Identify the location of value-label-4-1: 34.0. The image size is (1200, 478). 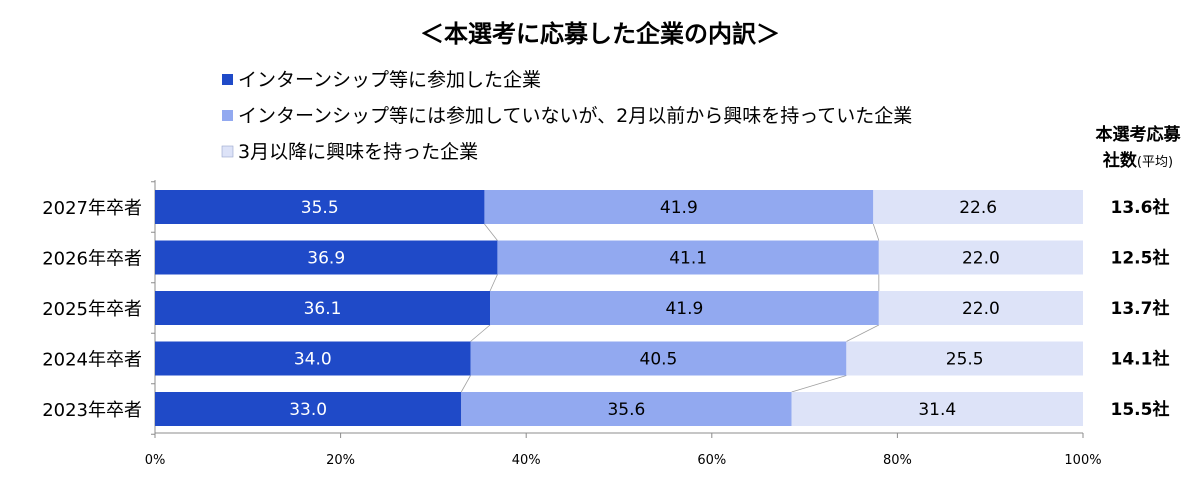
(313, 360).